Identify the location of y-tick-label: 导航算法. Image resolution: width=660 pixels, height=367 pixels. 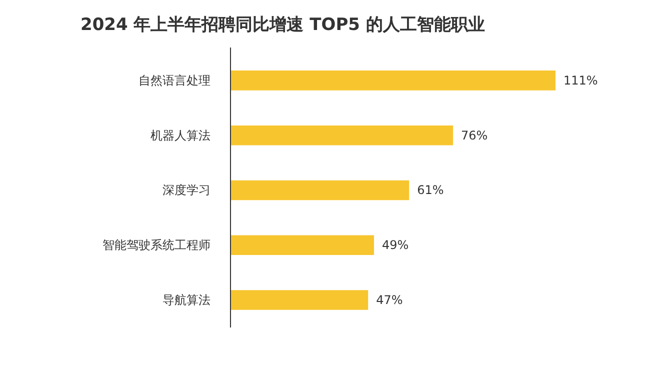
(186, 300).